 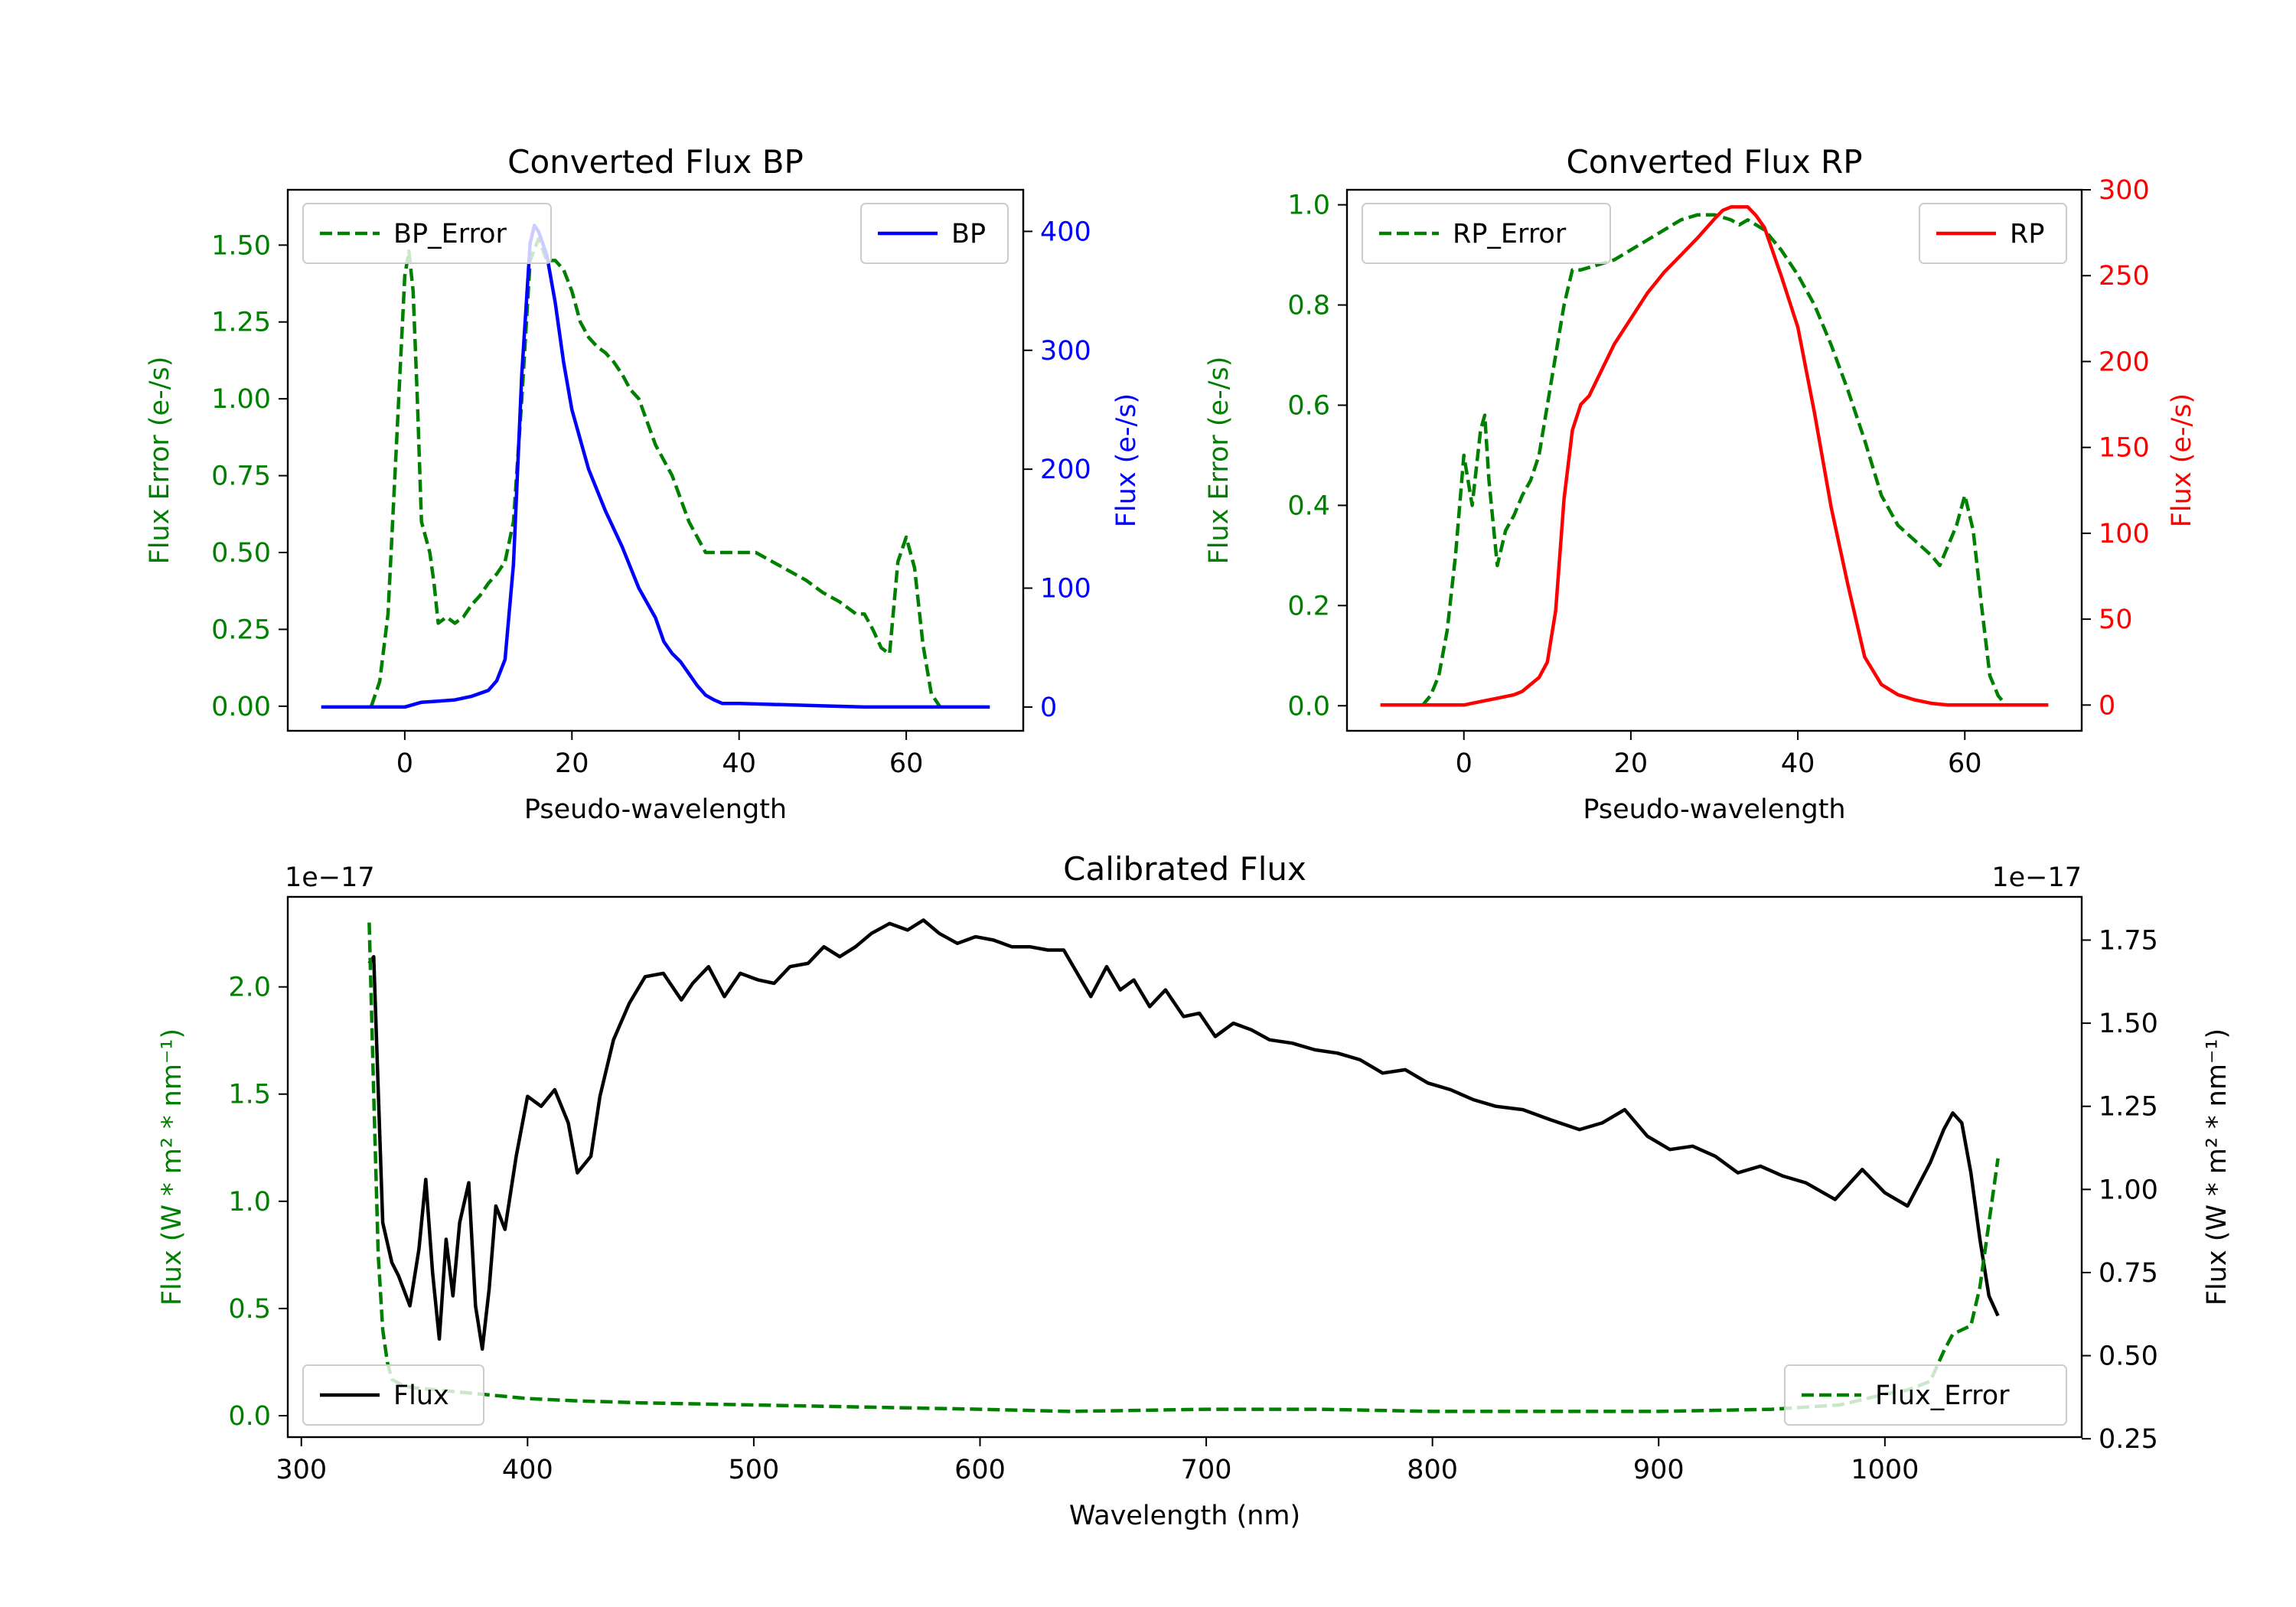 I want to click on x-tick-label: 700, so click(x=1206, y=1470).